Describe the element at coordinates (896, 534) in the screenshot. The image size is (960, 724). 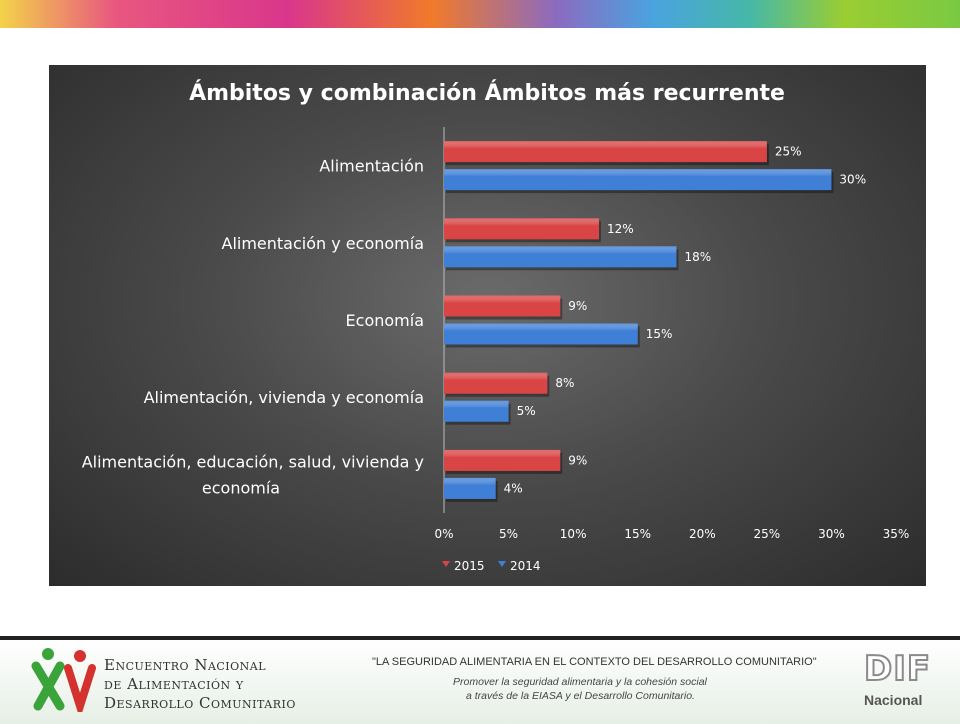
I see `x-tick-label: 35%` at that location.